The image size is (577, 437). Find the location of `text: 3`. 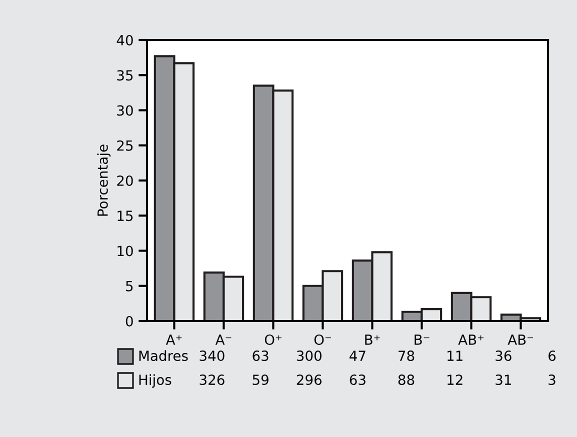

text: 3 is located at coordinates (552, 380).